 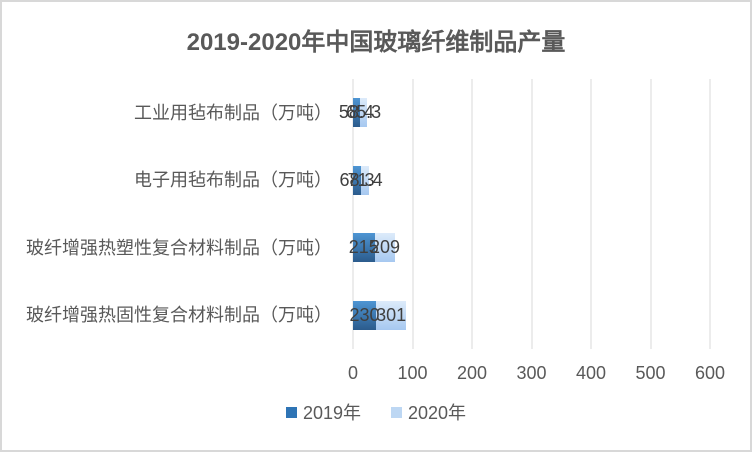 I want to click on bar-row: 215 209, so click(x=381, y=248).